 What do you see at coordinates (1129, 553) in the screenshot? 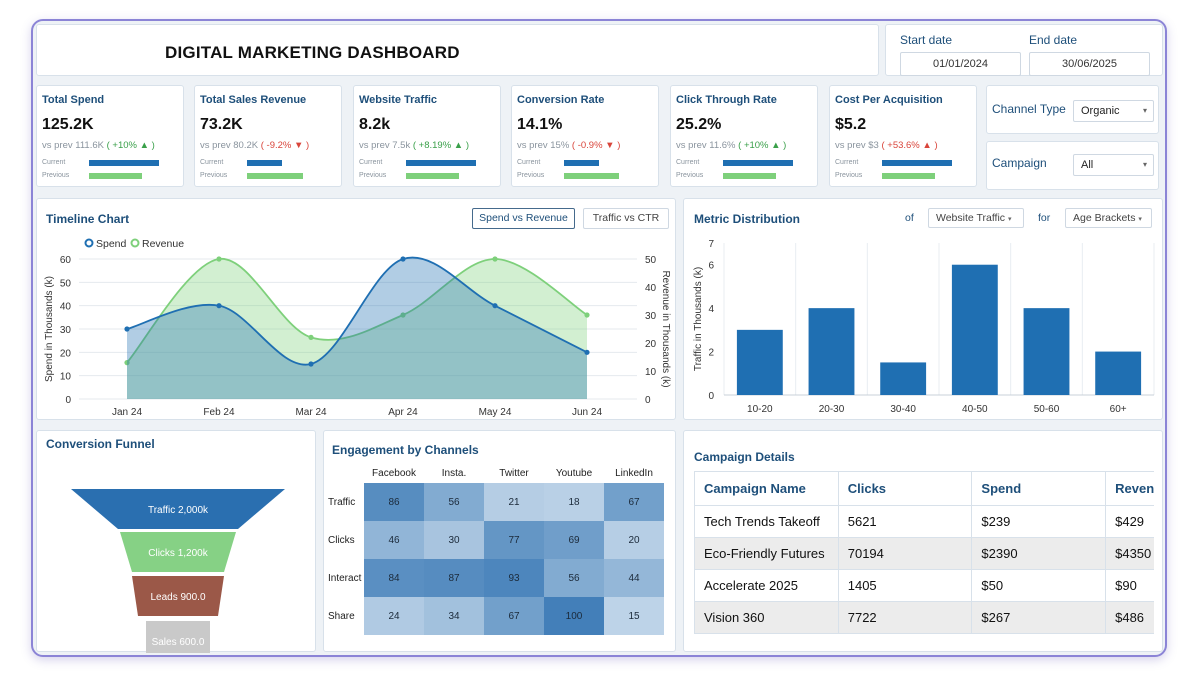
I see `table-cell: $4350` at bounding box center [1129, 553].